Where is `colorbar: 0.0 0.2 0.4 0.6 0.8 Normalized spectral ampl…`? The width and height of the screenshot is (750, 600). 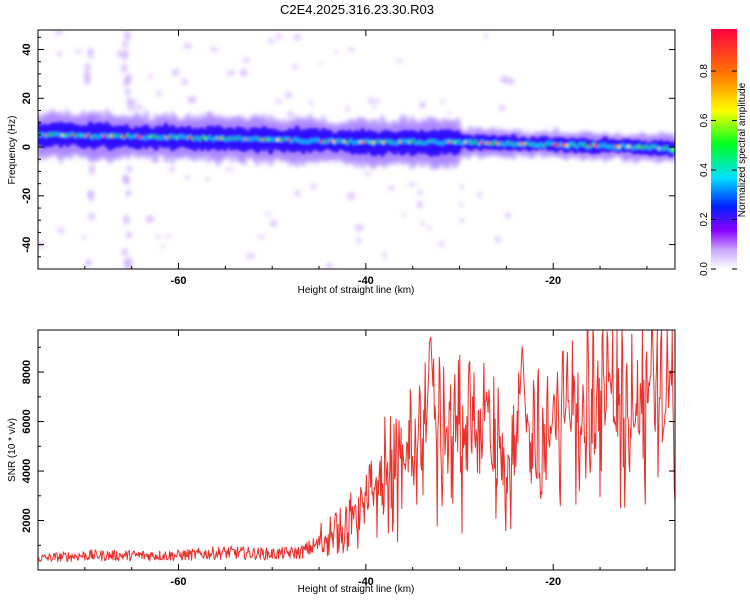 colorbar: 0.0 0.2 0.4 0.6 0.8 Normalized spectral ampl… is located at coordinates (723, 152).